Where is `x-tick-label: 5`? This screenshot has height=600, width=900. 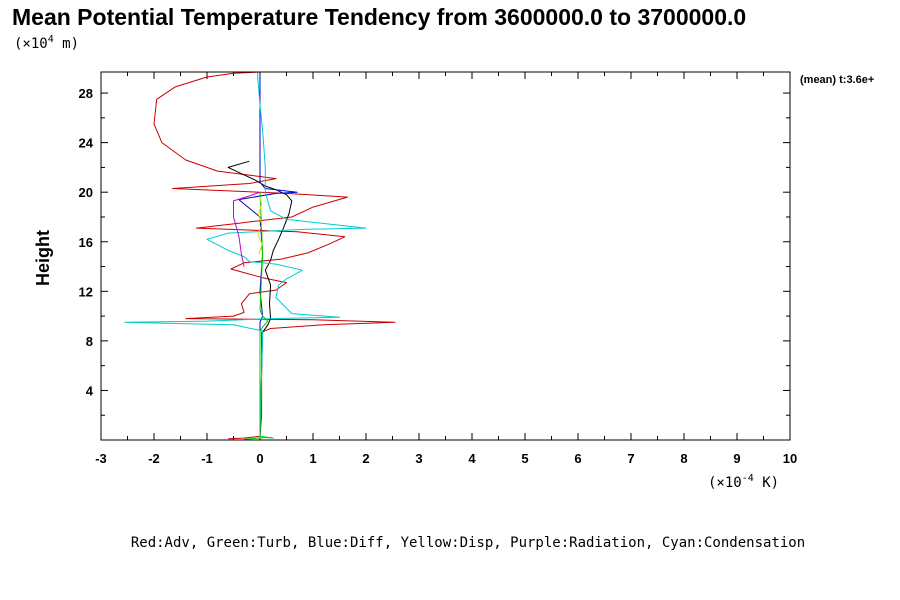
x-tick-label: 5 is located at coordinates (524, 458).